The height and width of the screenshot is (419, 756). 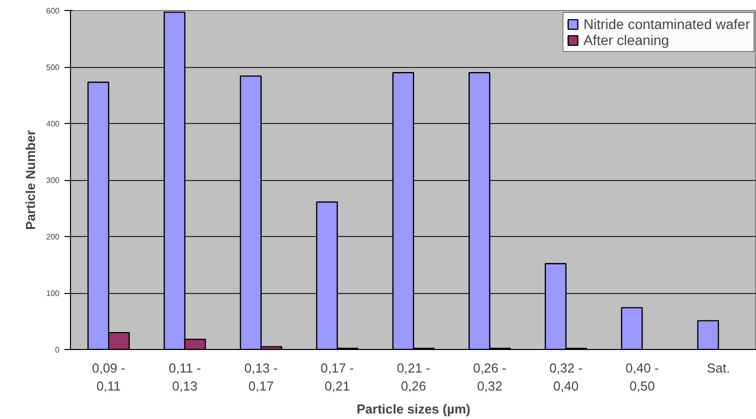 What do you see at coordinates (57, 350) in the screenshot?
I see `y-tick-label: 0` at bounding box center [57, 350].